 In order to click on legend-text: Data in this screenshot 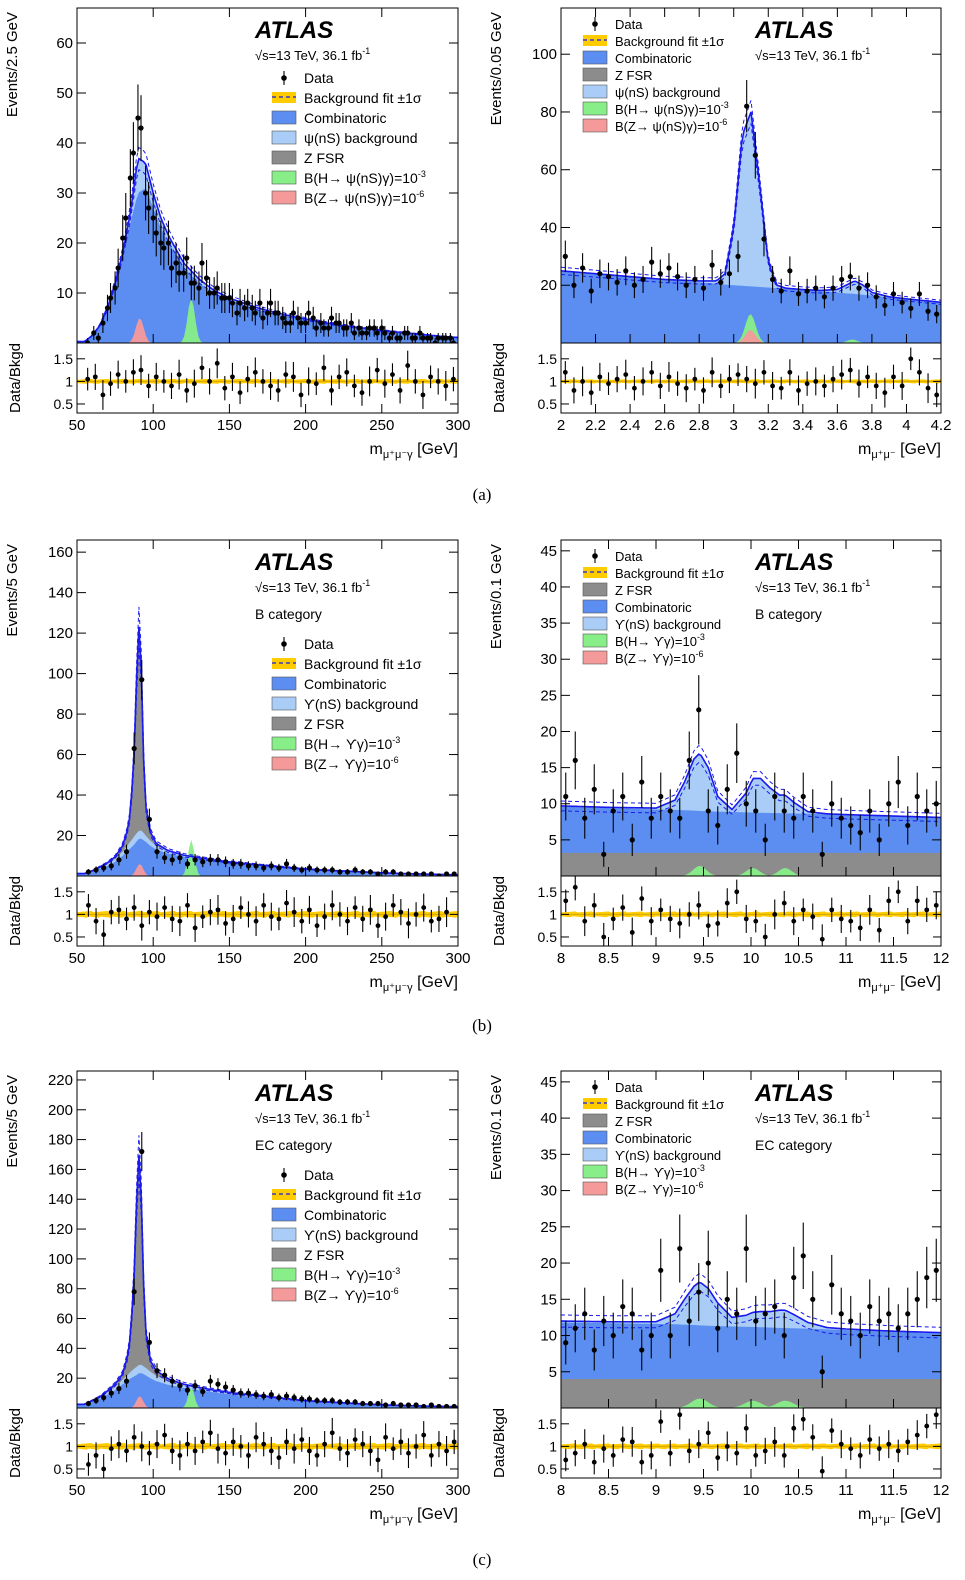, I will do `click(629, 556)`.